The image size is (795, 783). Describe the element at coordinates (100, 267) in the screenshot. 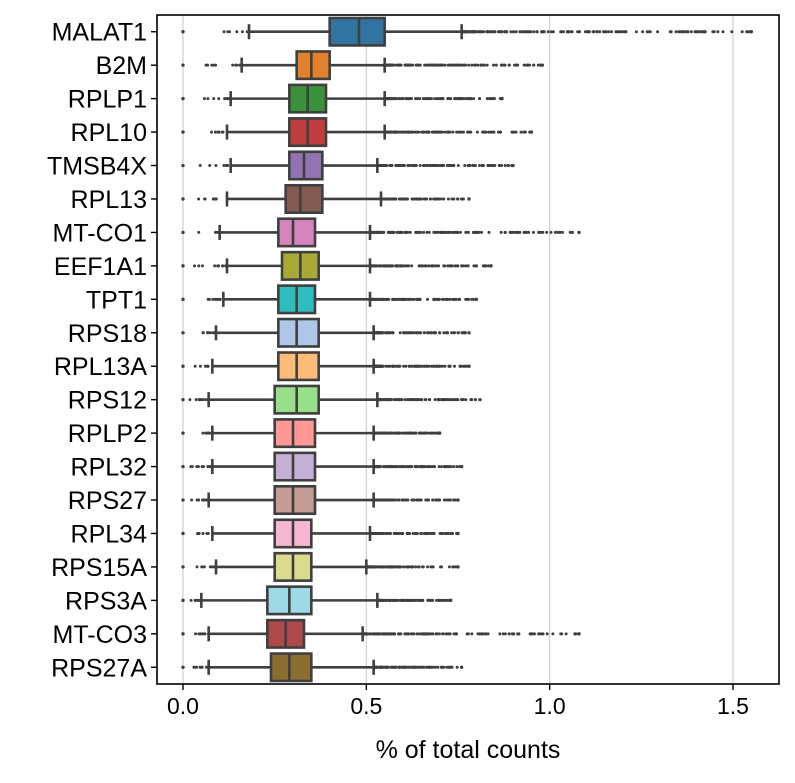

I see `category-label-eef1a1: EEF1A1` at that location.